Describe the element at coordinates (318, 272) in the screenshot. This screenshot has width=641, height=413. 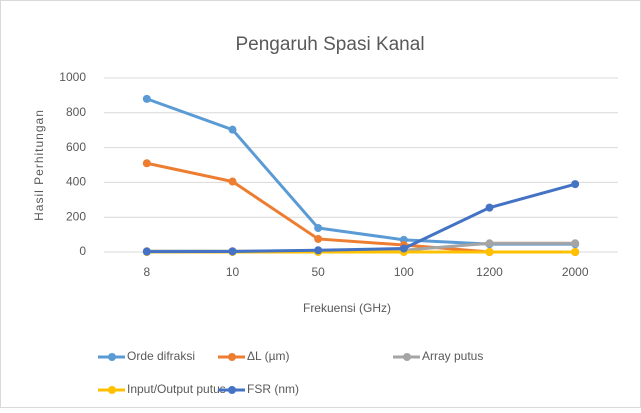
I see `x-tick-label: 50` at that location.